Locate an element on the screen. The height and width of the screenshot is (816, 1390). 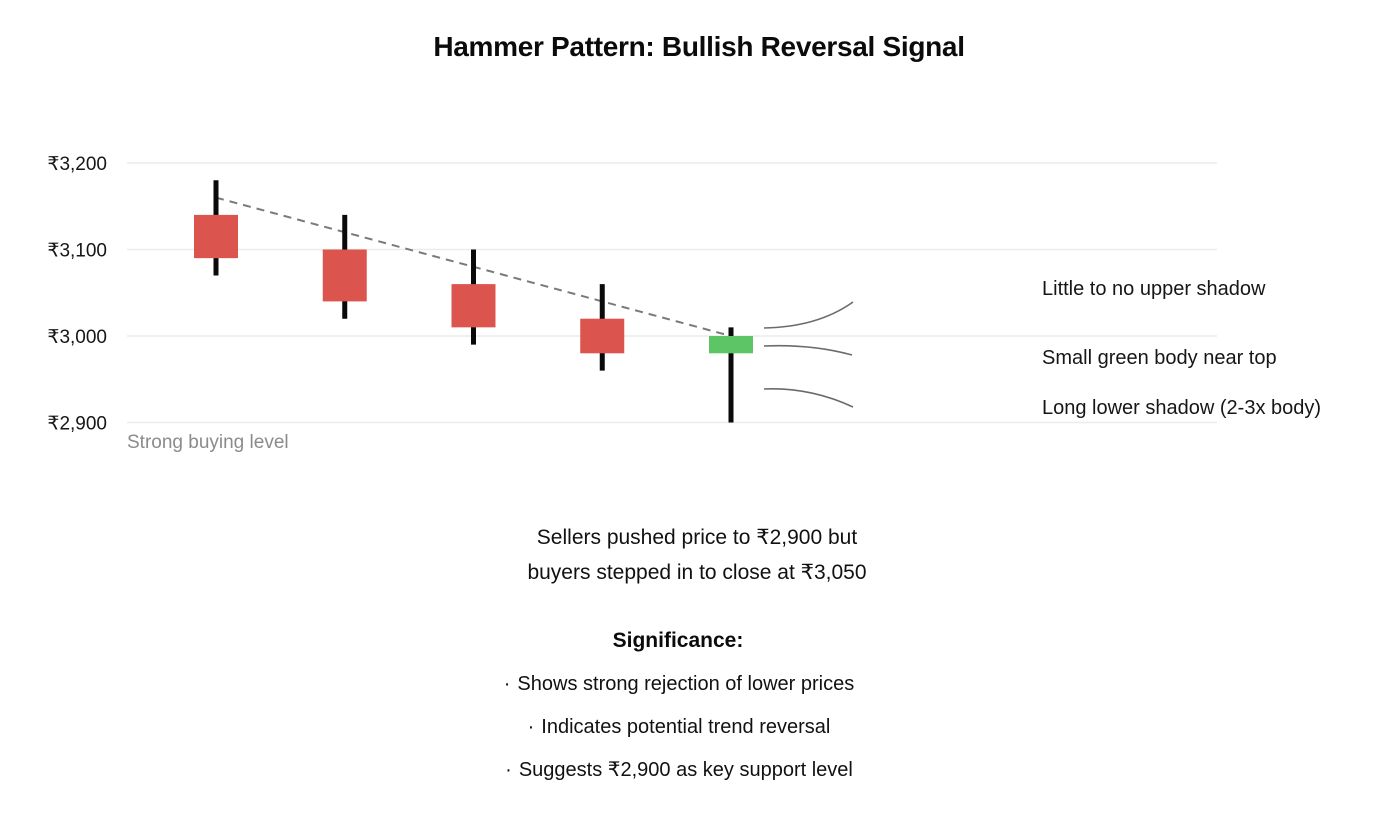
significance-heading: Significance: is located at coordinates (678, 640).